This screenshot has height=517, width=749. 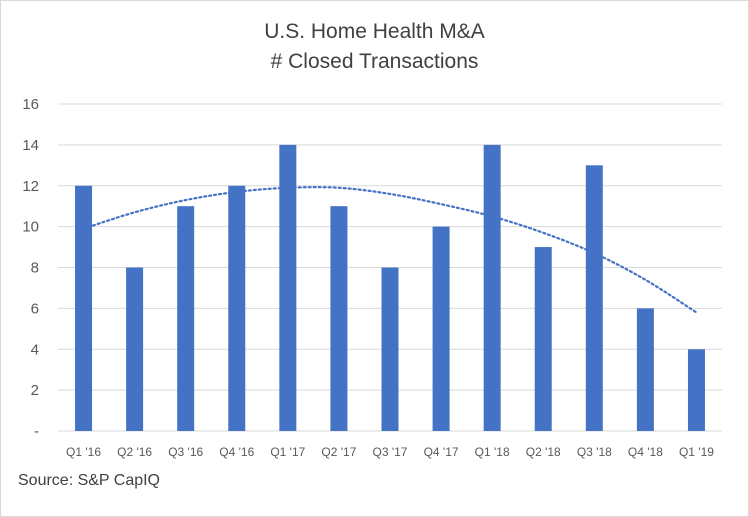 What do you see at coordinates (236, 452) in the screenshot?
I see `x-tick-label: Q4 '16` at bounding box center [236, 452].